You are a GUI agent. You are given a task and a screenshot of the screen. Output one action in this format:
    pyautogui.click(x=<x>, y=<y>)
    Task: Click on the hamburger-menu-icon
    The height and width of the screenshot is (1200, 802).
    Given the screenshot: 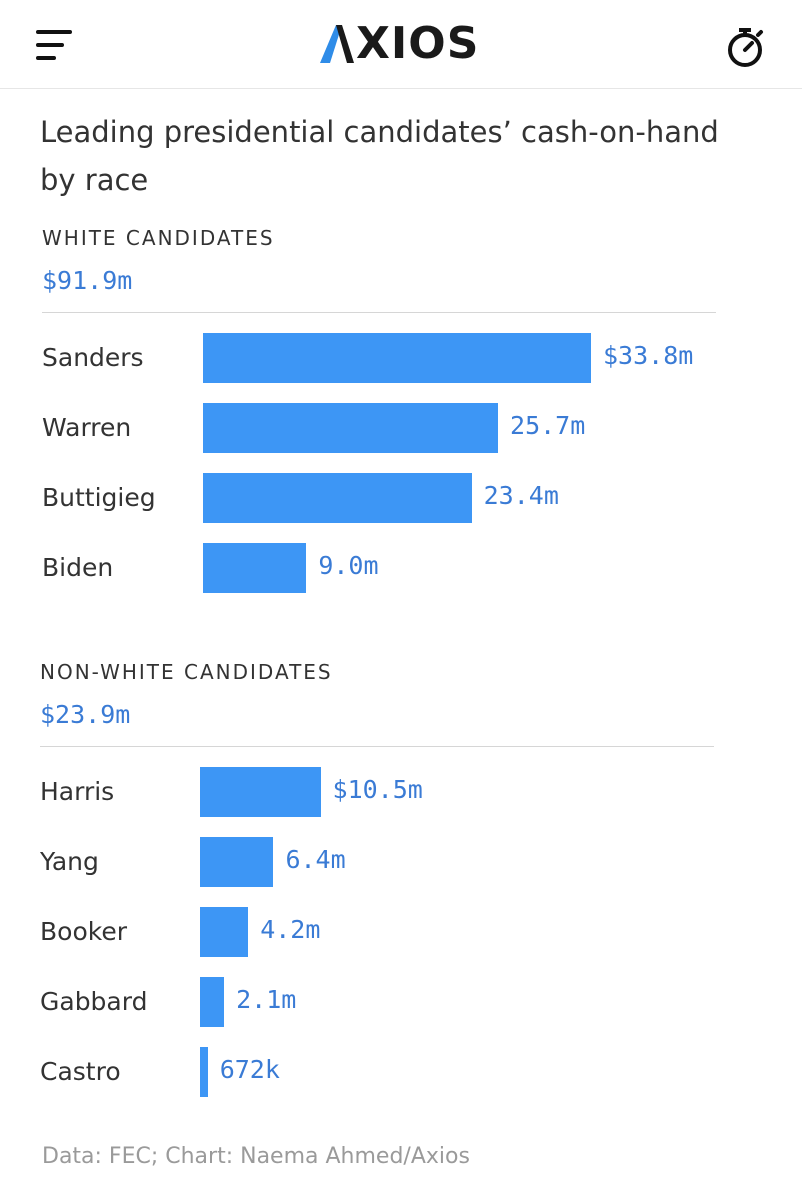 What is the action you would take?
    pyautogui.click(x=57, y=46)
    